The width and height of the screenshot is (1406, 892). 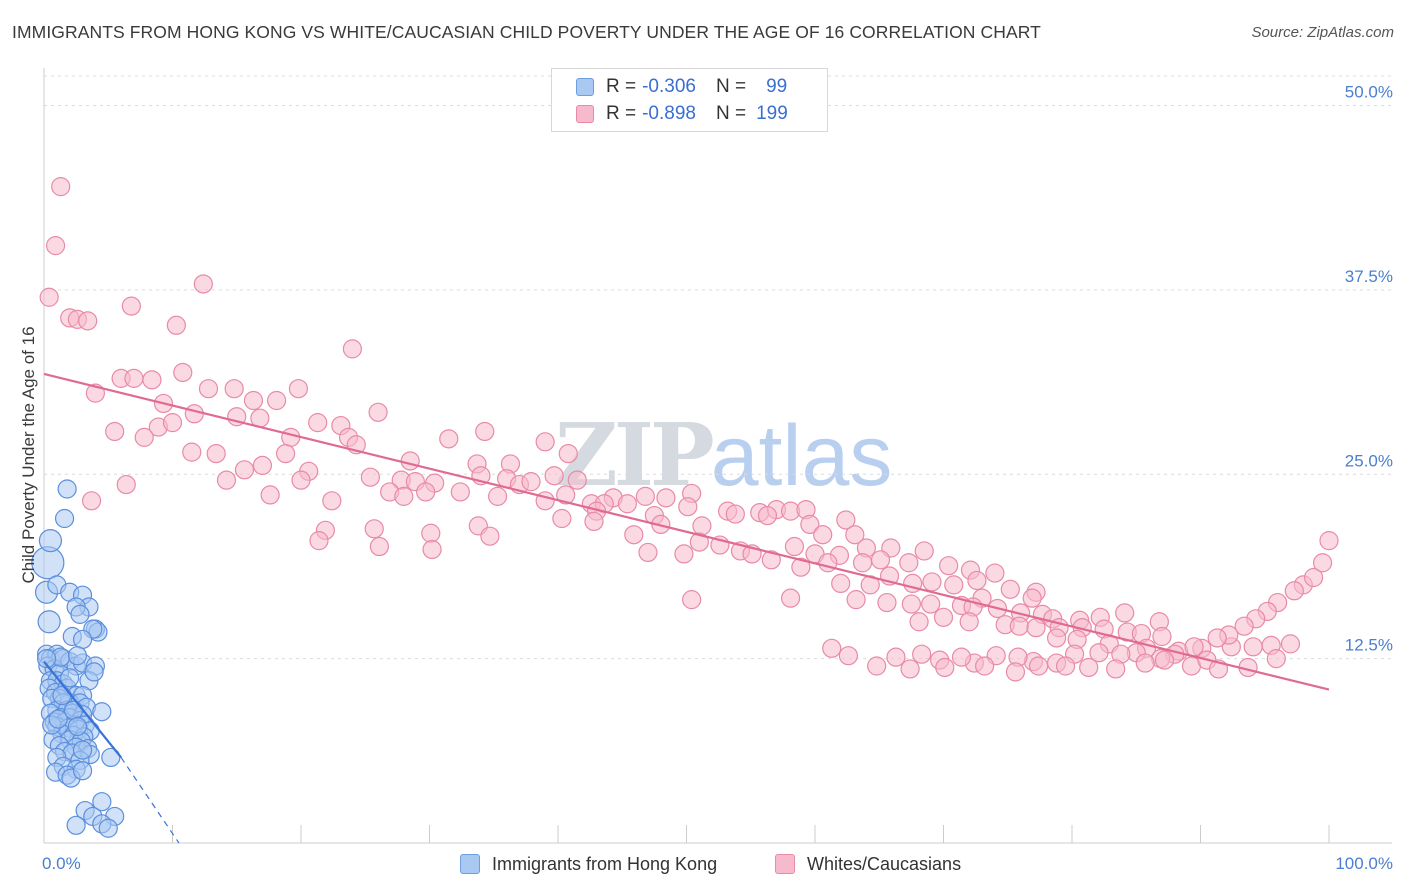 I want to click on correlation-legend: R = -0.306 N = 99 R = -0.898 N = 199, so click(x=689, y=100).